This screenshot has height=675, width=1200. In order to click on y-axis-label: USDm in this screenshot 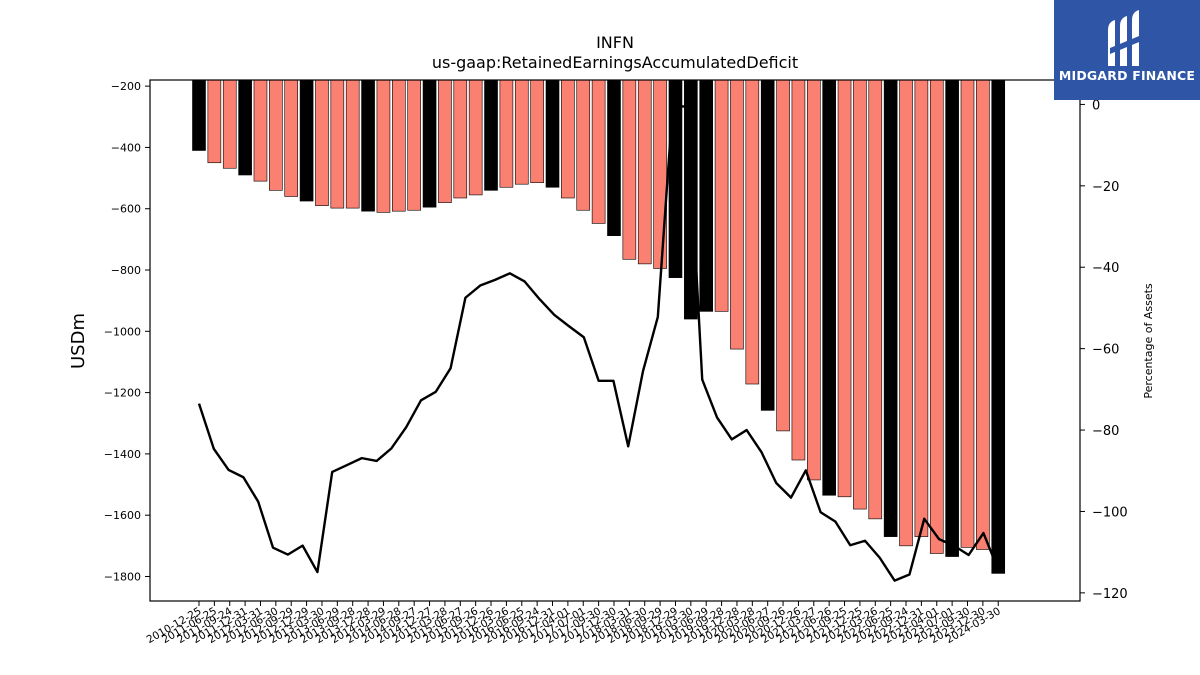, I will do `click(78, 341)`.